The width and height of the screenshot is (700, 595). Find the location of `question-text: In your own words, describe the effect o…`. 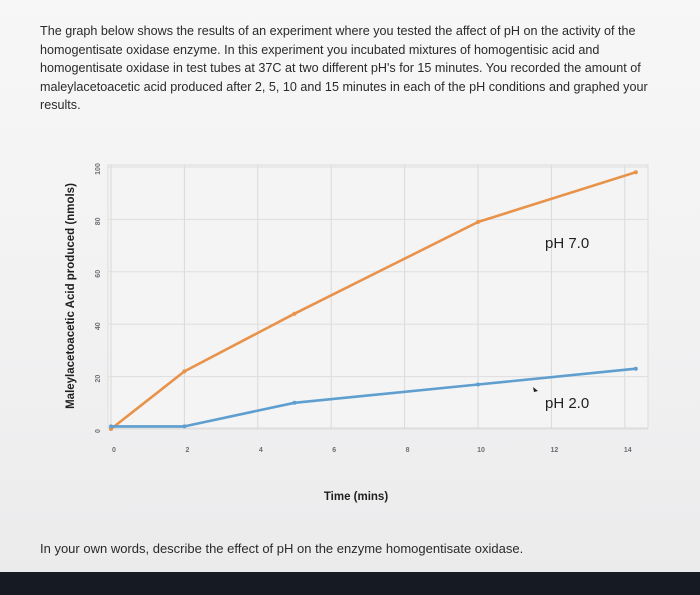

question-text: In your own words, describe the effect o… is located at coordinates (282, 548).